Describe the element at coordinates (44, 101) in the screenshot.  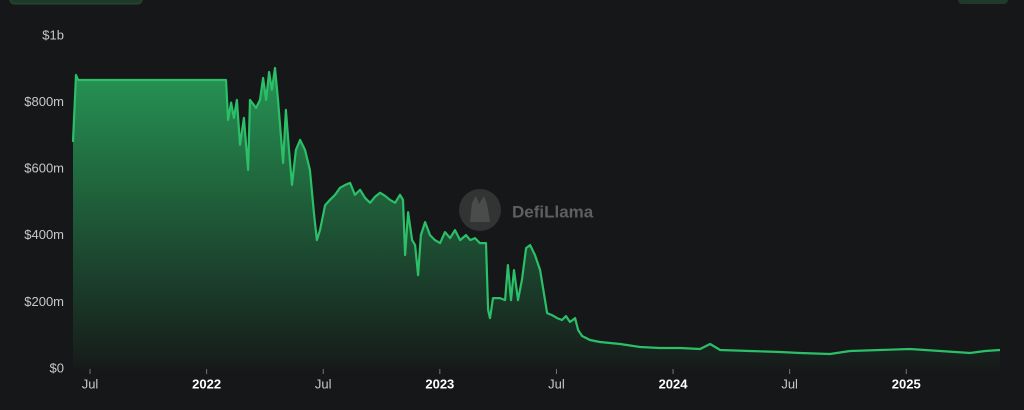
I see `y-tick-label: $800m` at that location.